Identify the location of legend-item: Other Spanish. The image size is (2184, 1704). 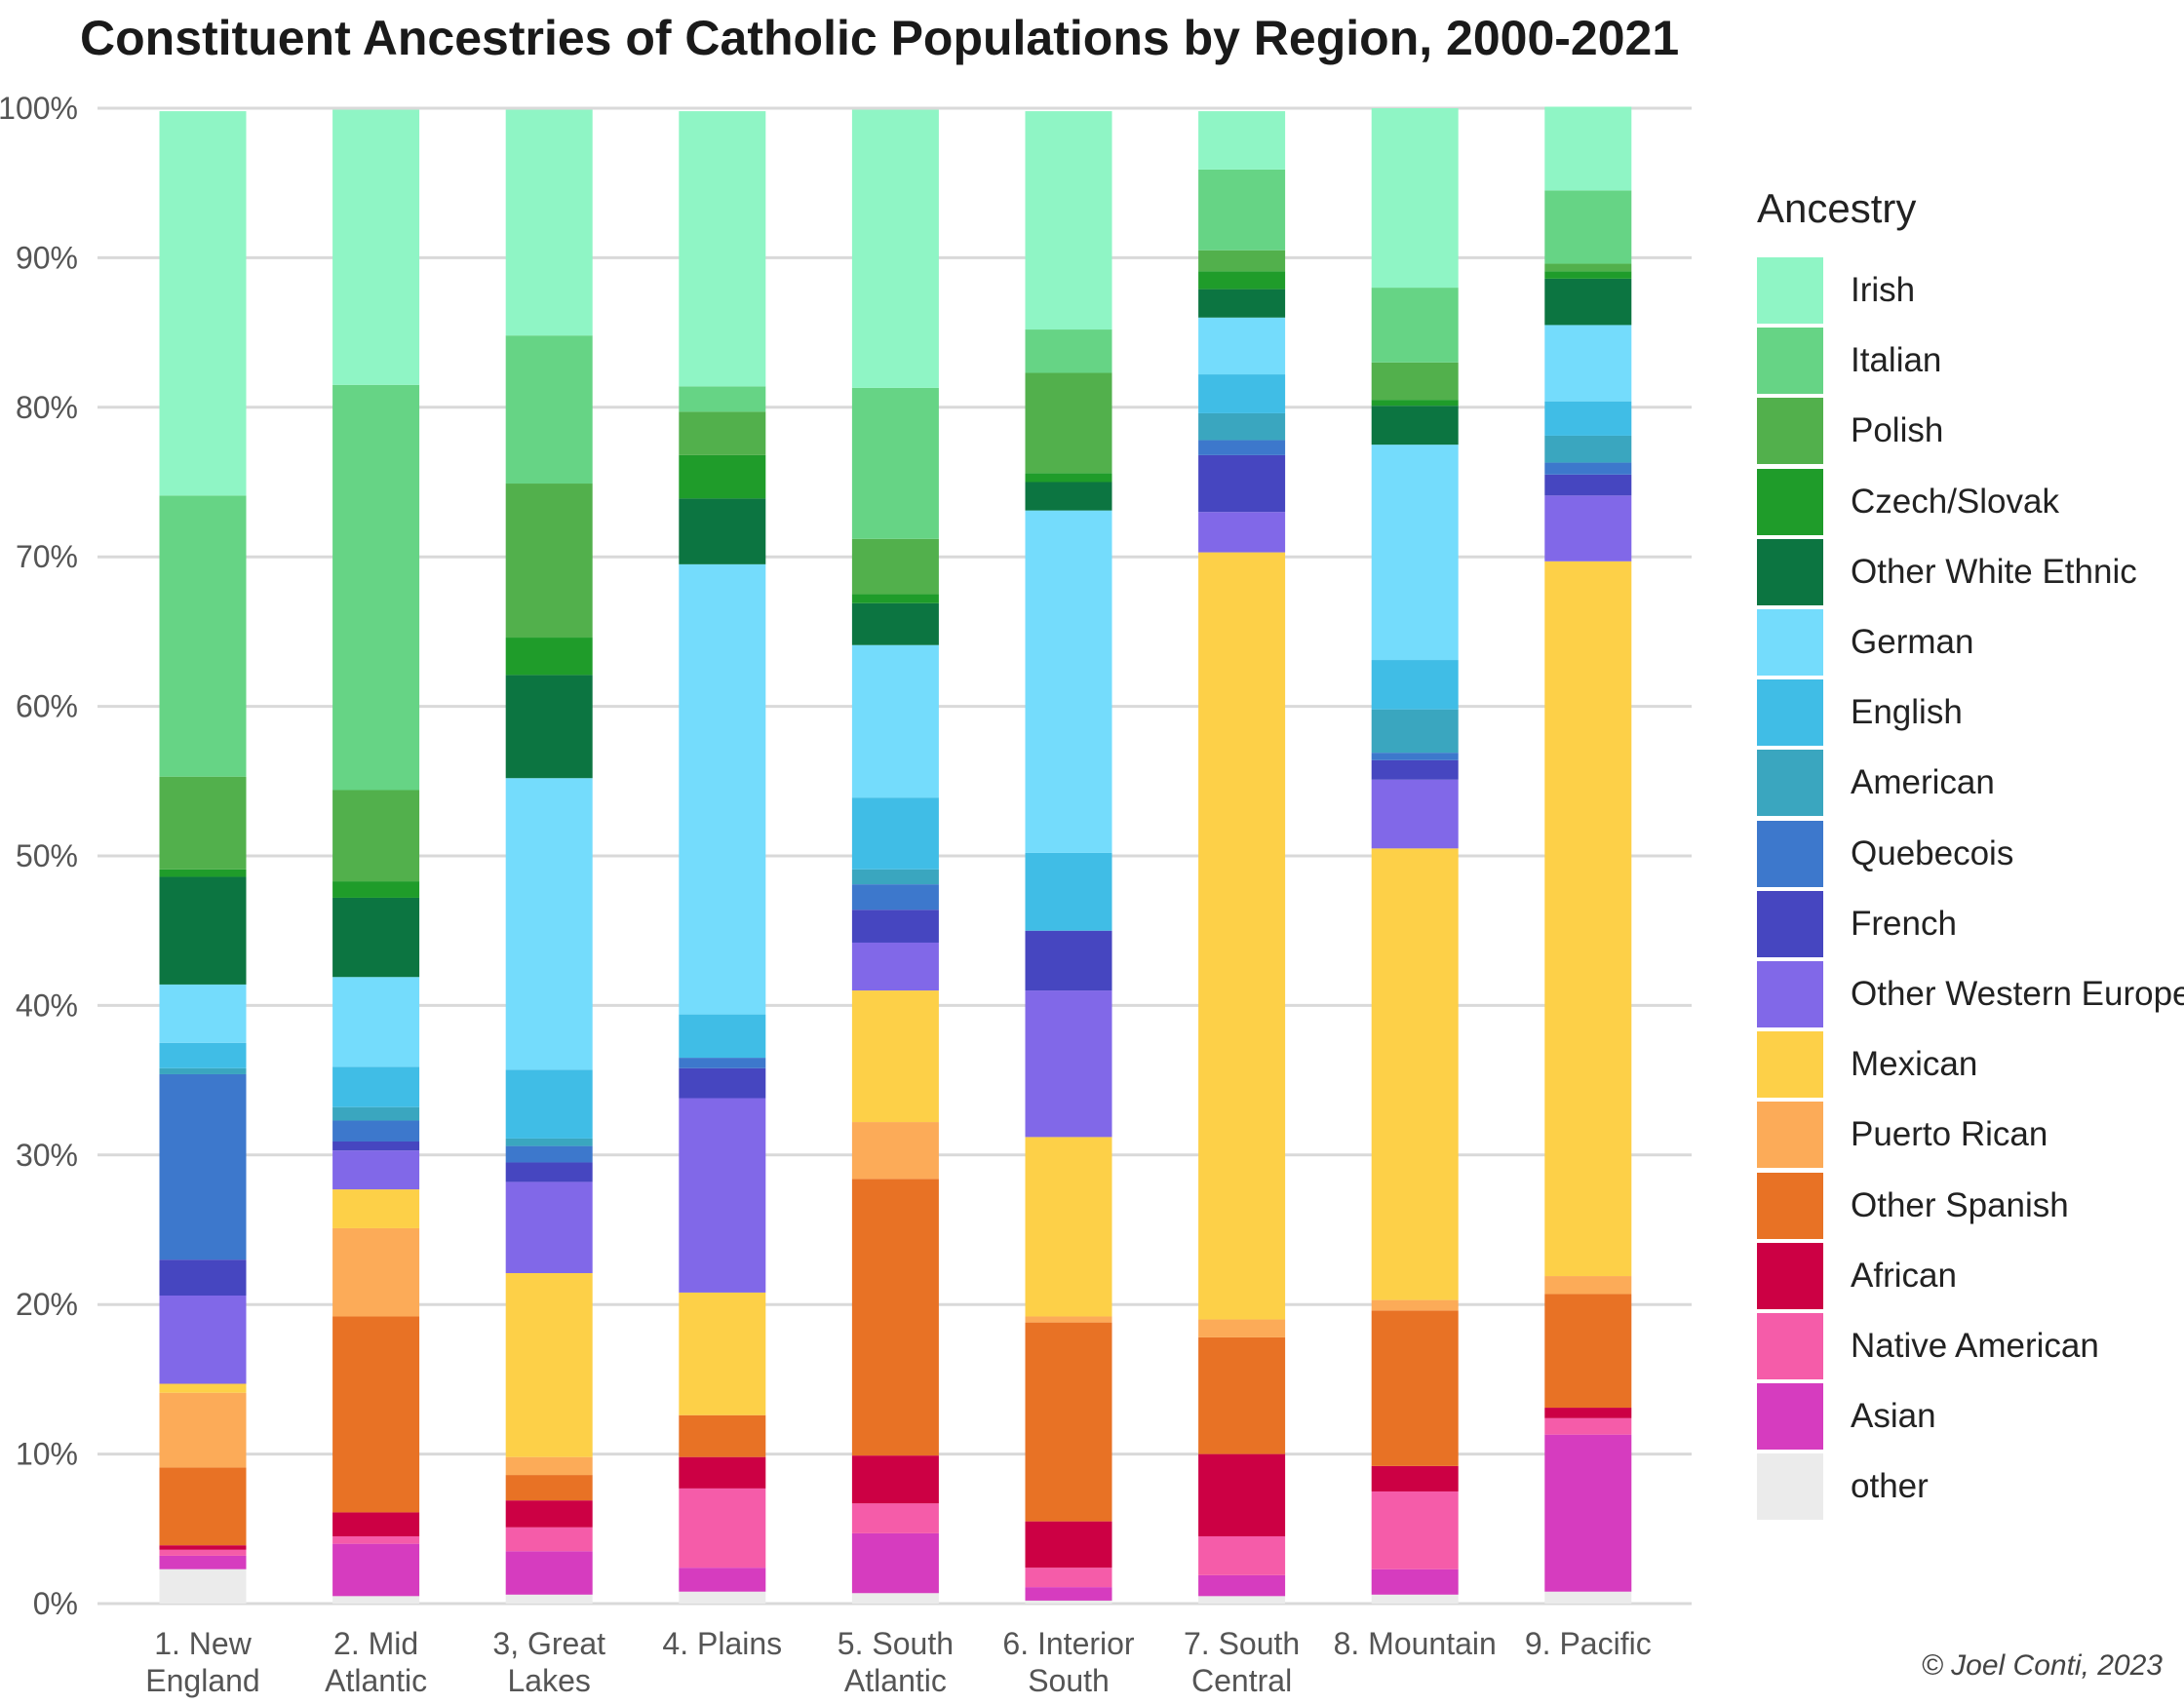
(1970, 1205).